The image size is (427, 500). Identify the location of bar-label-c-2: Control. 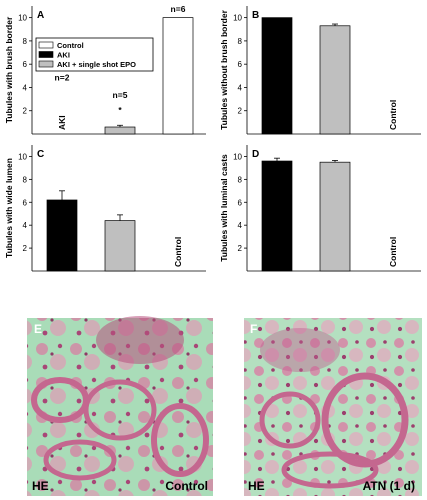
(178, 252).